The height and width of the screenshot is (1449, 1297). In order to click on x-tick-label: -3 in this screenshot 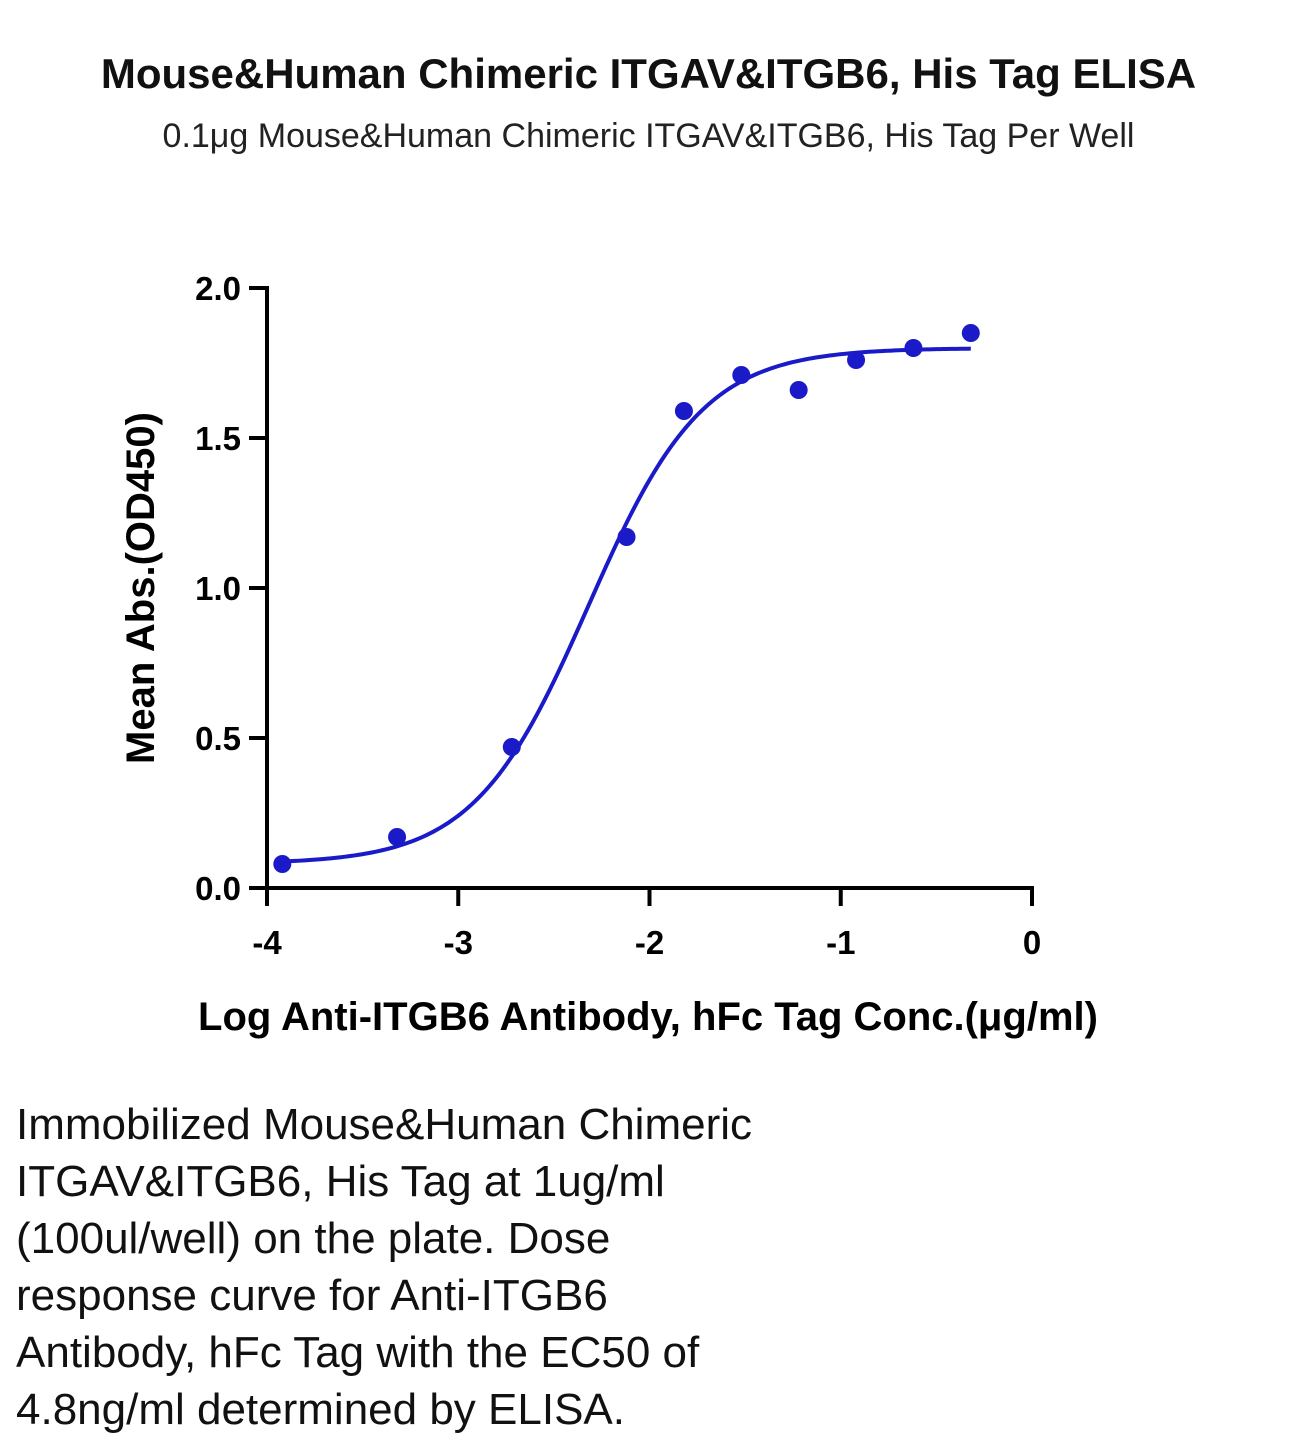, I will do `click(458, 942)`.